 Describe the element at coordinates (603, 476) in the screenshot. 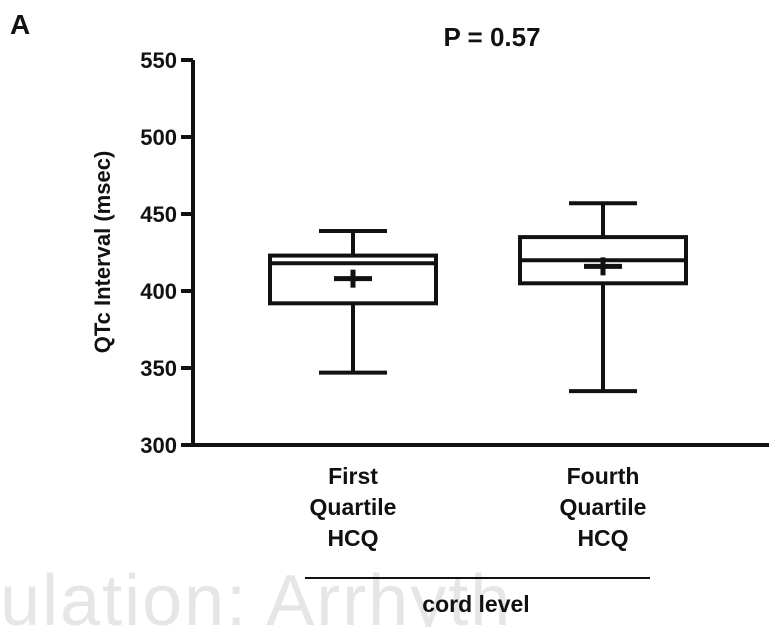

I see `category-label-line: Fourth` at that location.